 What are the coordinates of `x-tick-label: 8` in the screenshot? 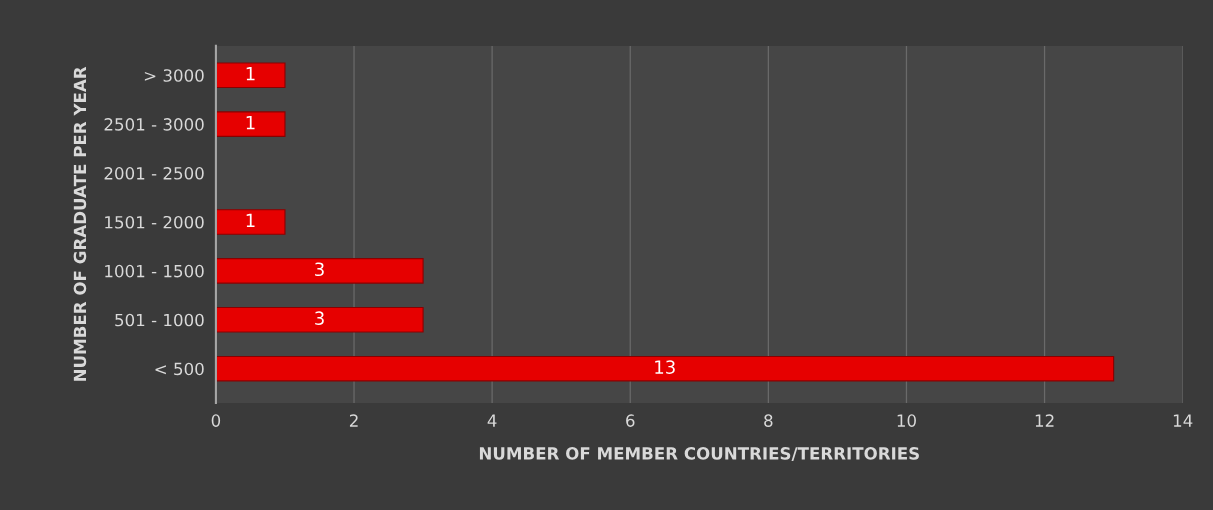 It's located at (768, 420).